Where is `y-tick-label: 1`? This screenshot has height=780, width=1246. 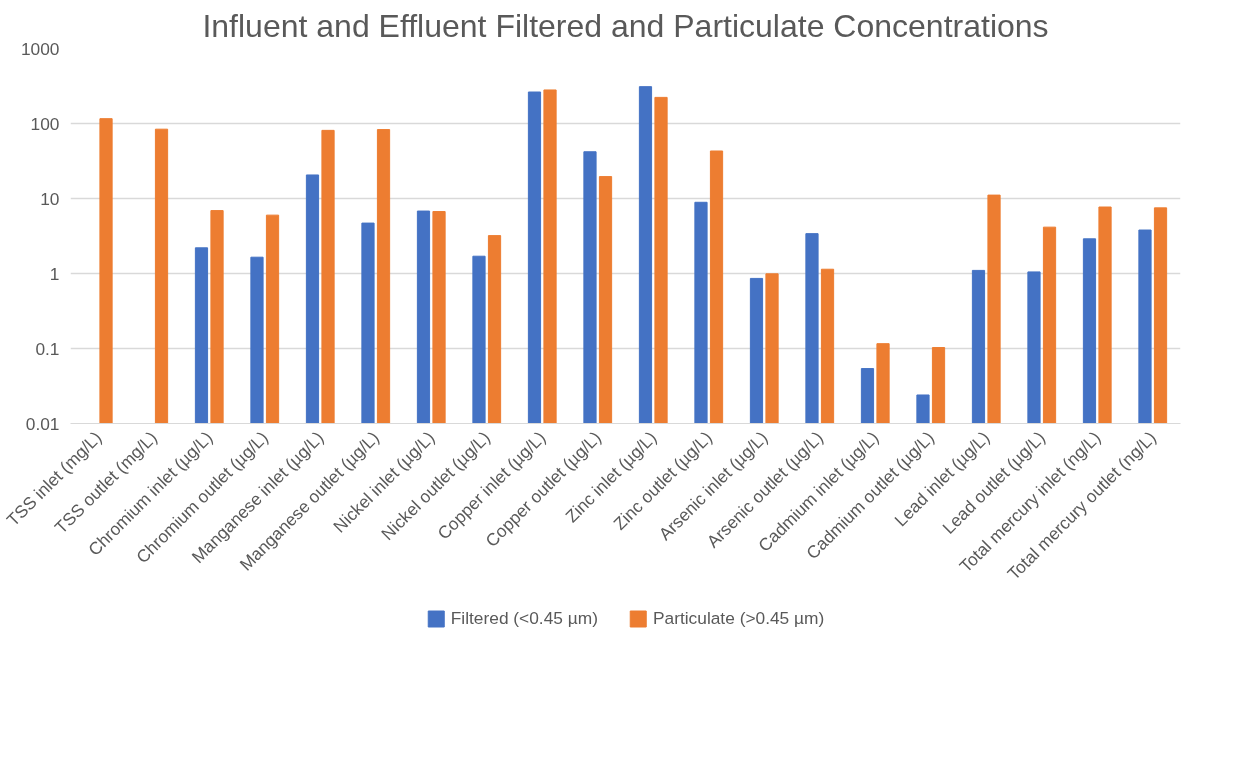
y-tick-label: 1 is located at coordinates (54, 273).